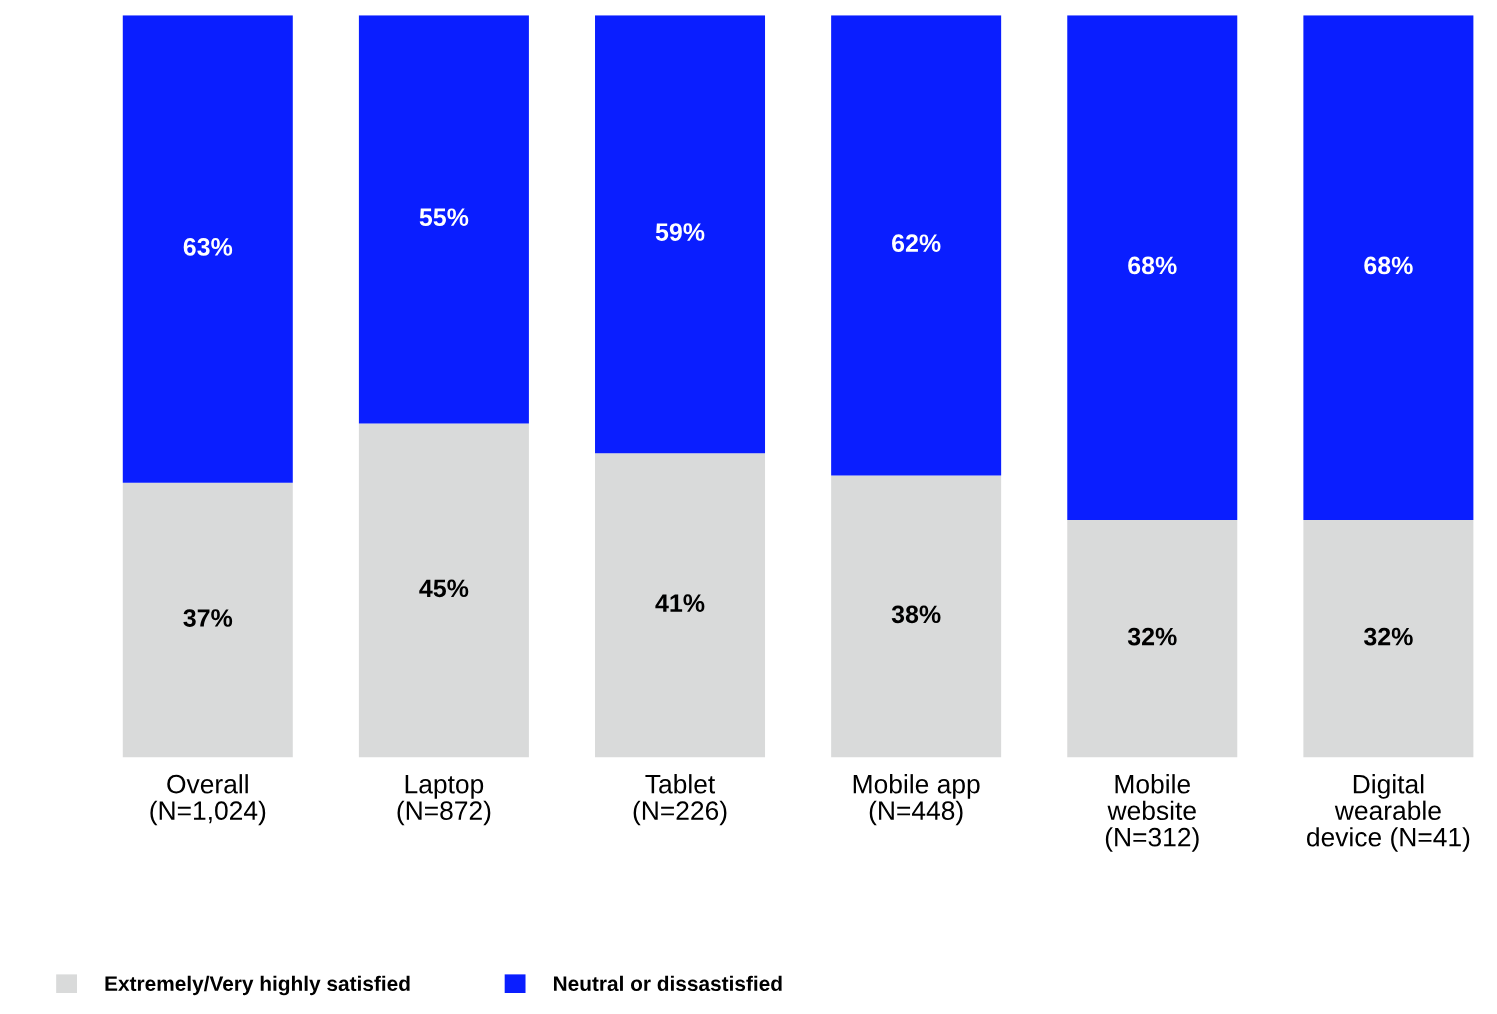  What do you see at coordinates (667, 983) in the screenshot?
I see `legend-label: Neutral or dissastisfied` at bounding box center [667, 983].